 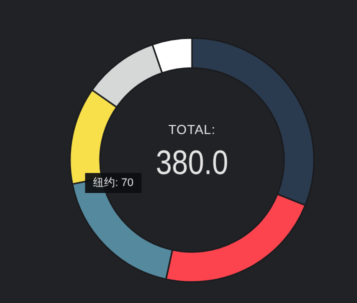 I want to click on slice-label: 纽约: 70, so click(x=113, y=183).